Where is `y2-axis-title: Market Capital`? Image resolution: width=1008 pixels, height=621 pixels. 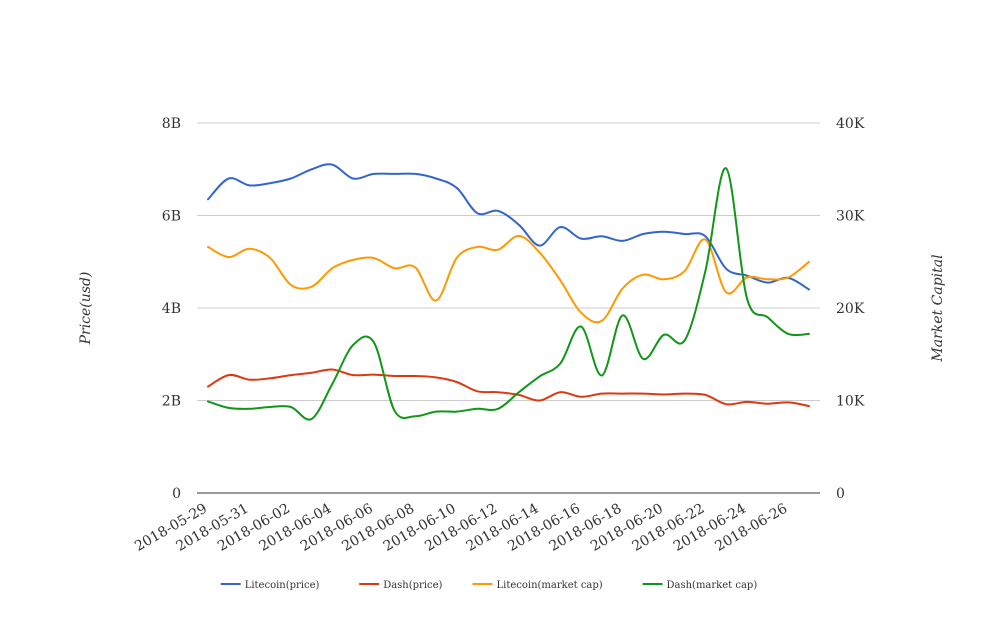
y2-axis-title: Market Capital is located at coordinates (938, 308).